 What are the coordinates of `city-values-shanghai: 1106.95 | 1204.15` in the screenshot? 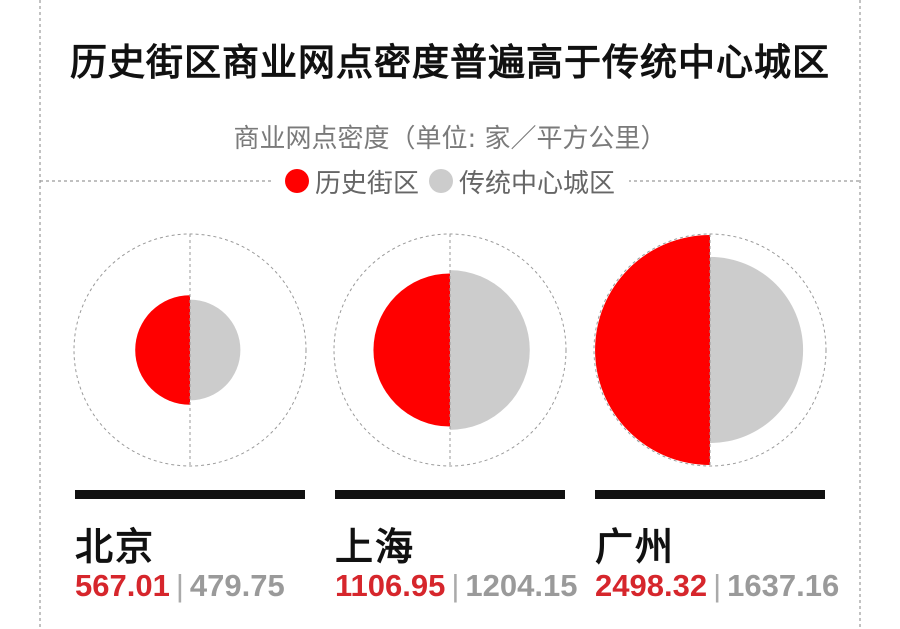 It's located at (456, 586).